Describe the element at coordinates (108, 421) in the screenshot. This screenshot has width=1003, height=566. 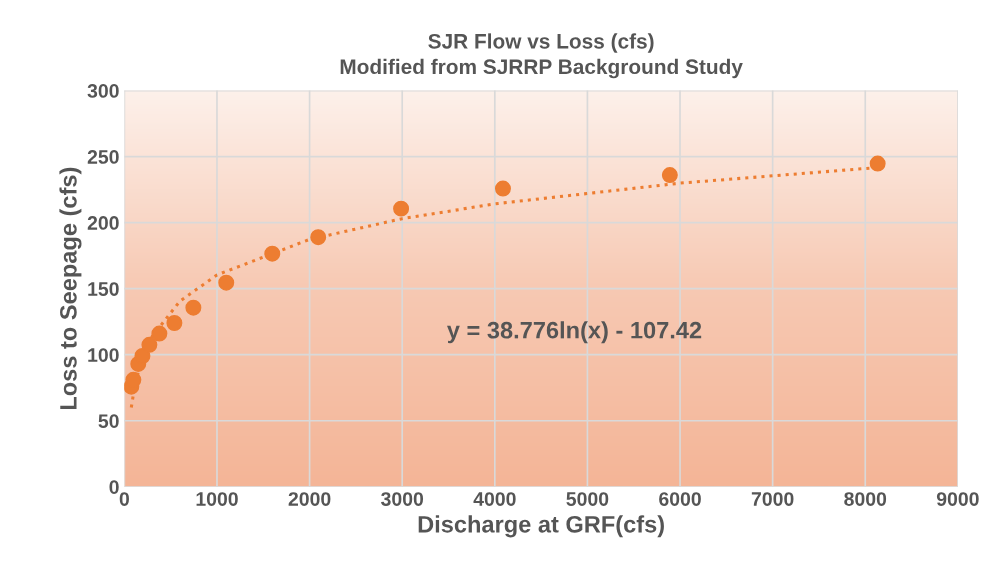
I see `y-tick-label: 50` at that location.